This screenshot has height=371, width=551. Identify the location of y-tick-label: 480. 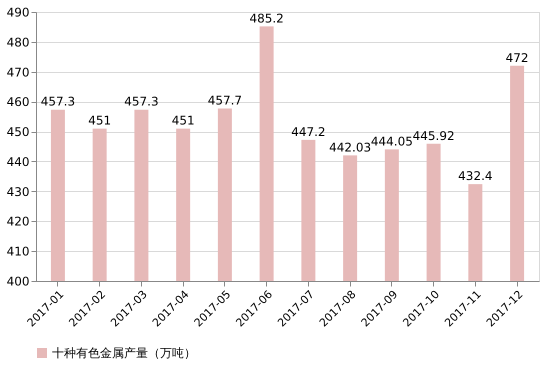
(18, 42).